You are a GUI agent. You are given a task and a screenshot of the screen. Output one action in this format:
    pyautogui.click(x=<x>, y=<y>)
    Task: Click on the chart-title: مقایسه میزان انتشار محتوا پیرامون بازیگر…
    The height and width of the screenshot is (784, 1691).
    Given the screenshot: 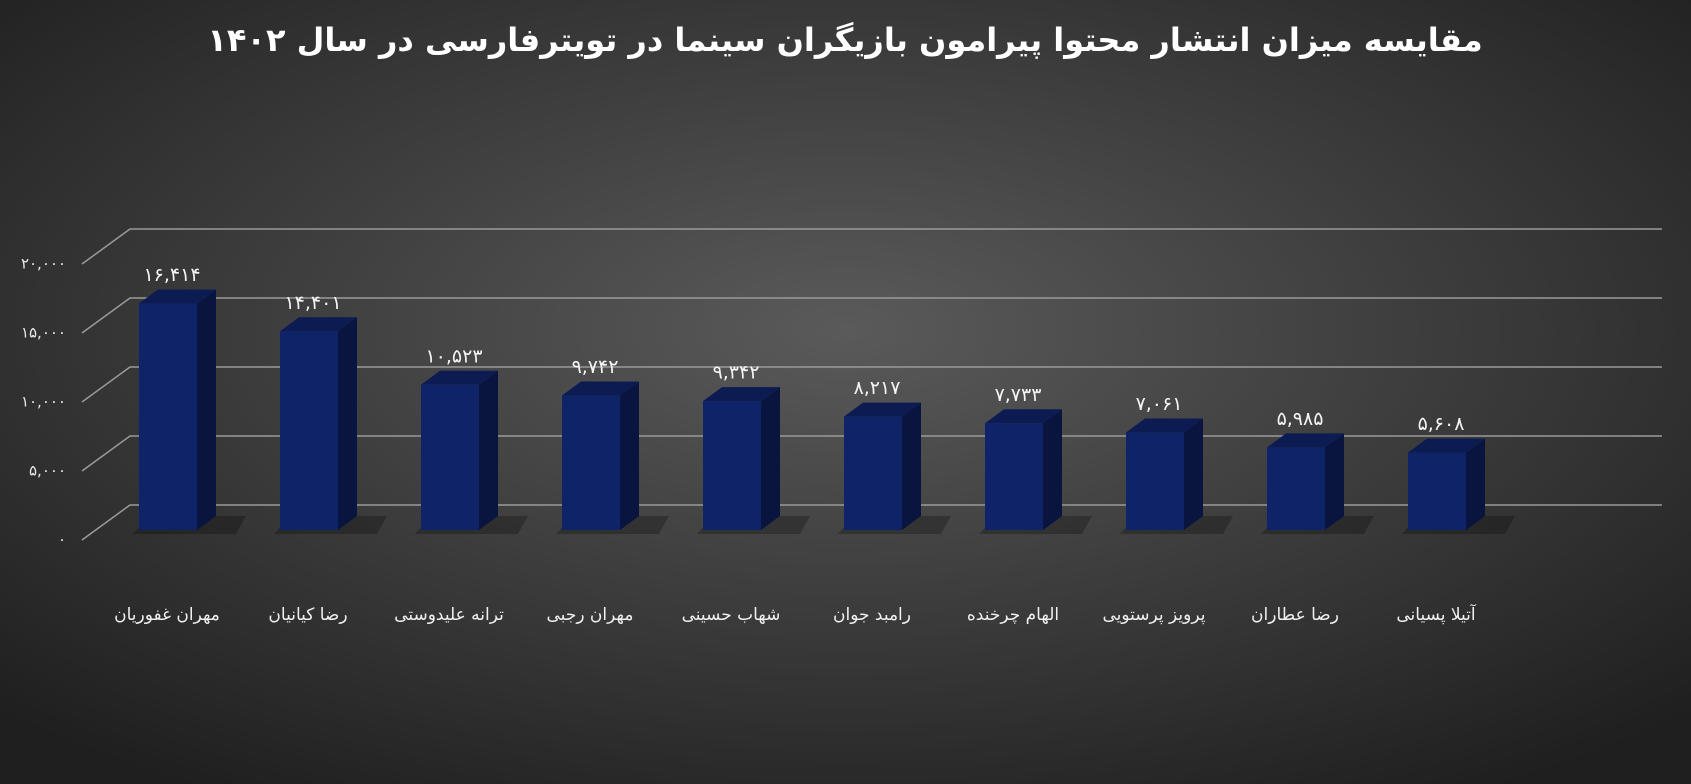 What is the action you would take?
    pyautogui.click(x=844, y=40)
    